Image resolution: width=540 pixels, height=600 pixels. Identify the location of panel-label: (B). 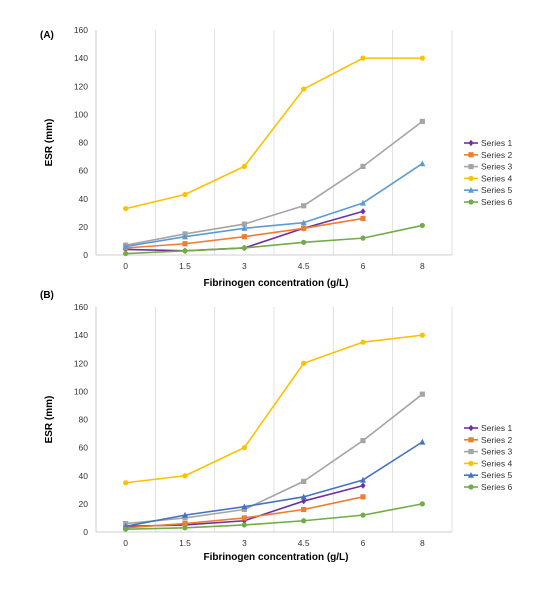
(47, 295).